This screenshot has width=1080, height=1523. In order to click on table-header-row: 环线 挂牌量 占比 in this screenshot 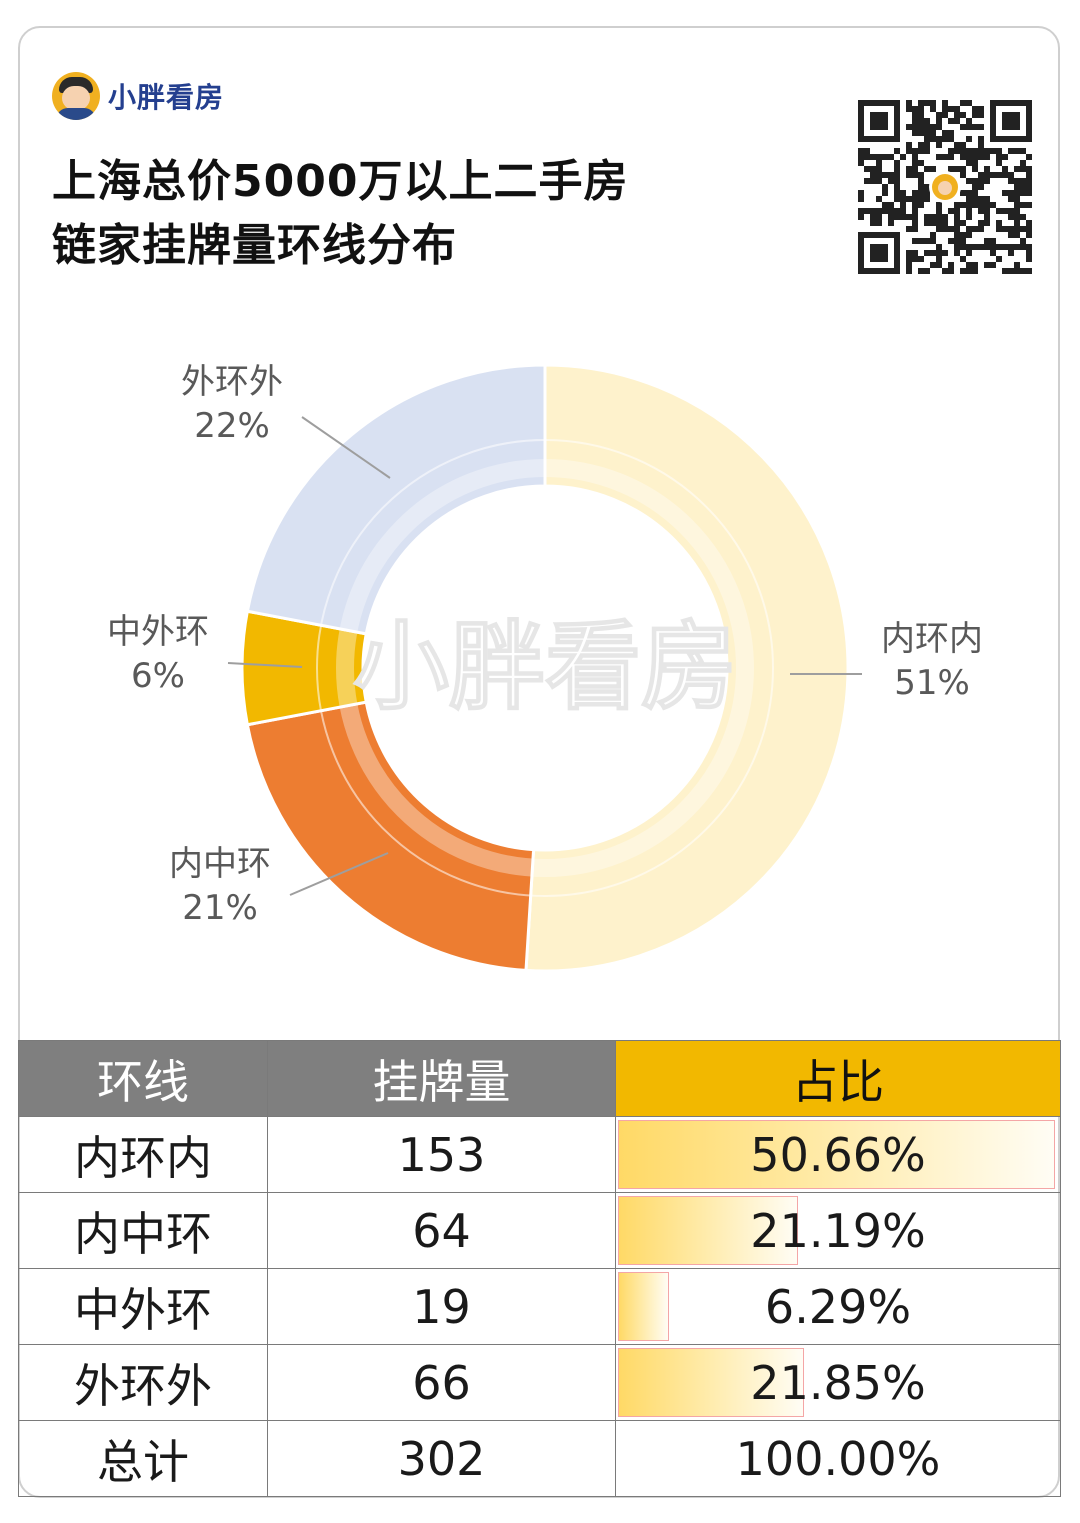, I will do `click(539, 1078)`.